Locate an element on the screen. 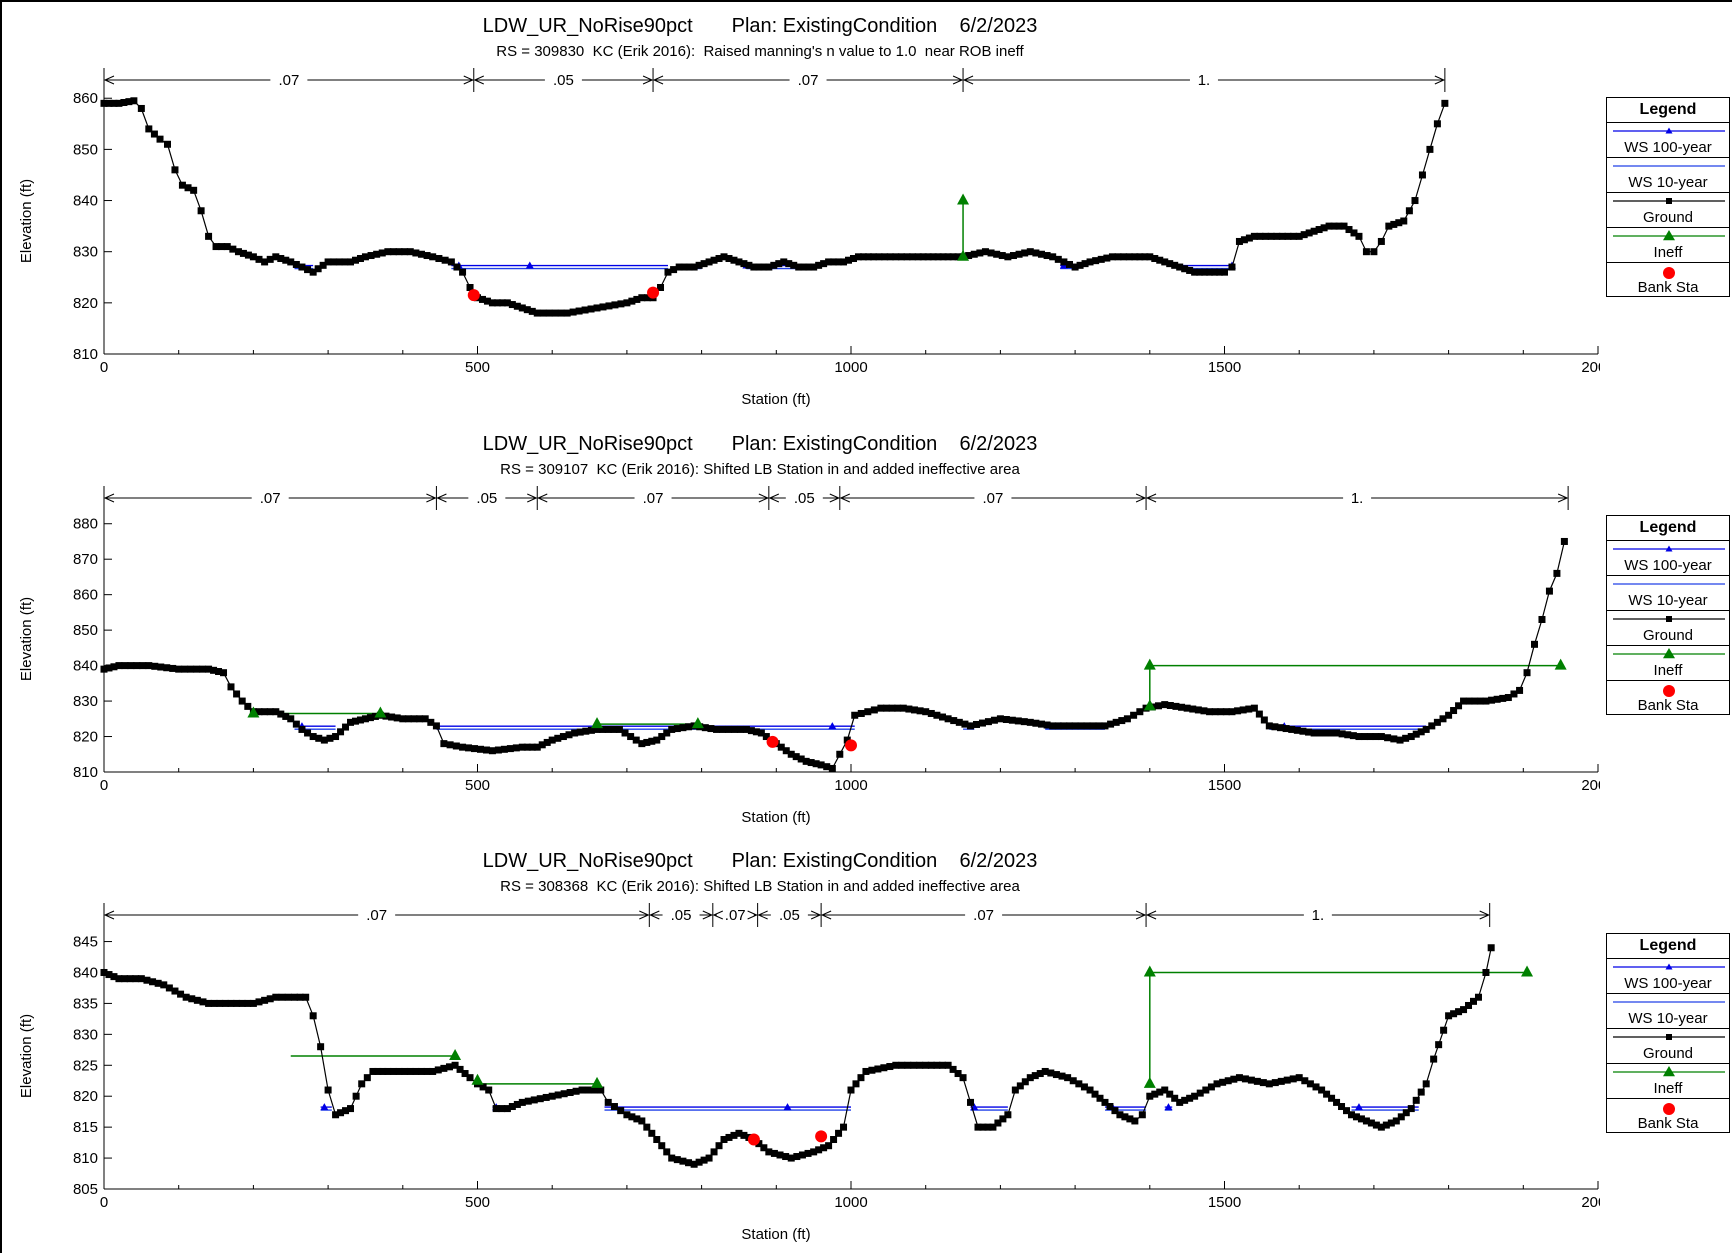 Image resolution: width=1732 pixels, height=1253 pixels. manning-n-label: .07 is located at coordinates (288, 80).